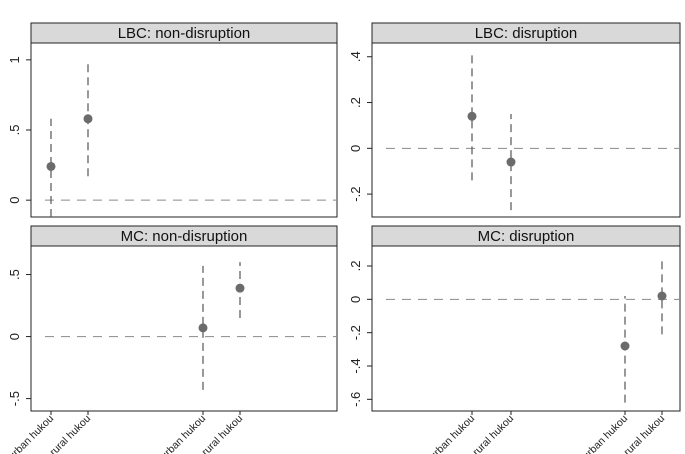 Image resolution: width=685 pixels, height=454 pixels. I want to click on y-tick-label: -.4, so click(355, 365).